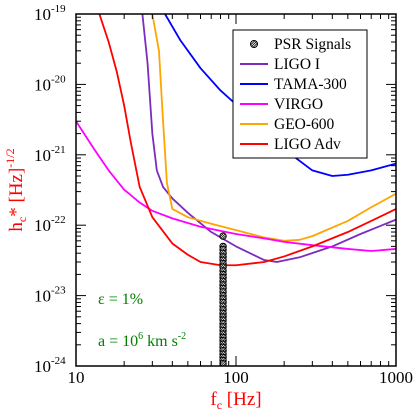  Describe the element at coordinates (50, 154) in the screenshot. I see `y-tick-label: 10-21` at that location.